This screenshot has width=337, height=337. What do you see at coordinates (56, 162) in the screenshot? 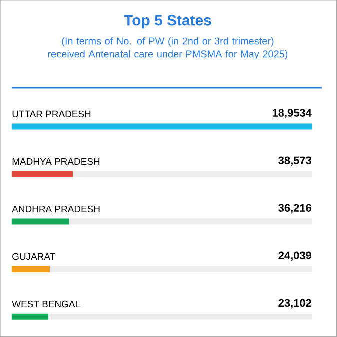
I see `y-tick-label: MADHYA PRADESH` at bounding box center [56, 162].